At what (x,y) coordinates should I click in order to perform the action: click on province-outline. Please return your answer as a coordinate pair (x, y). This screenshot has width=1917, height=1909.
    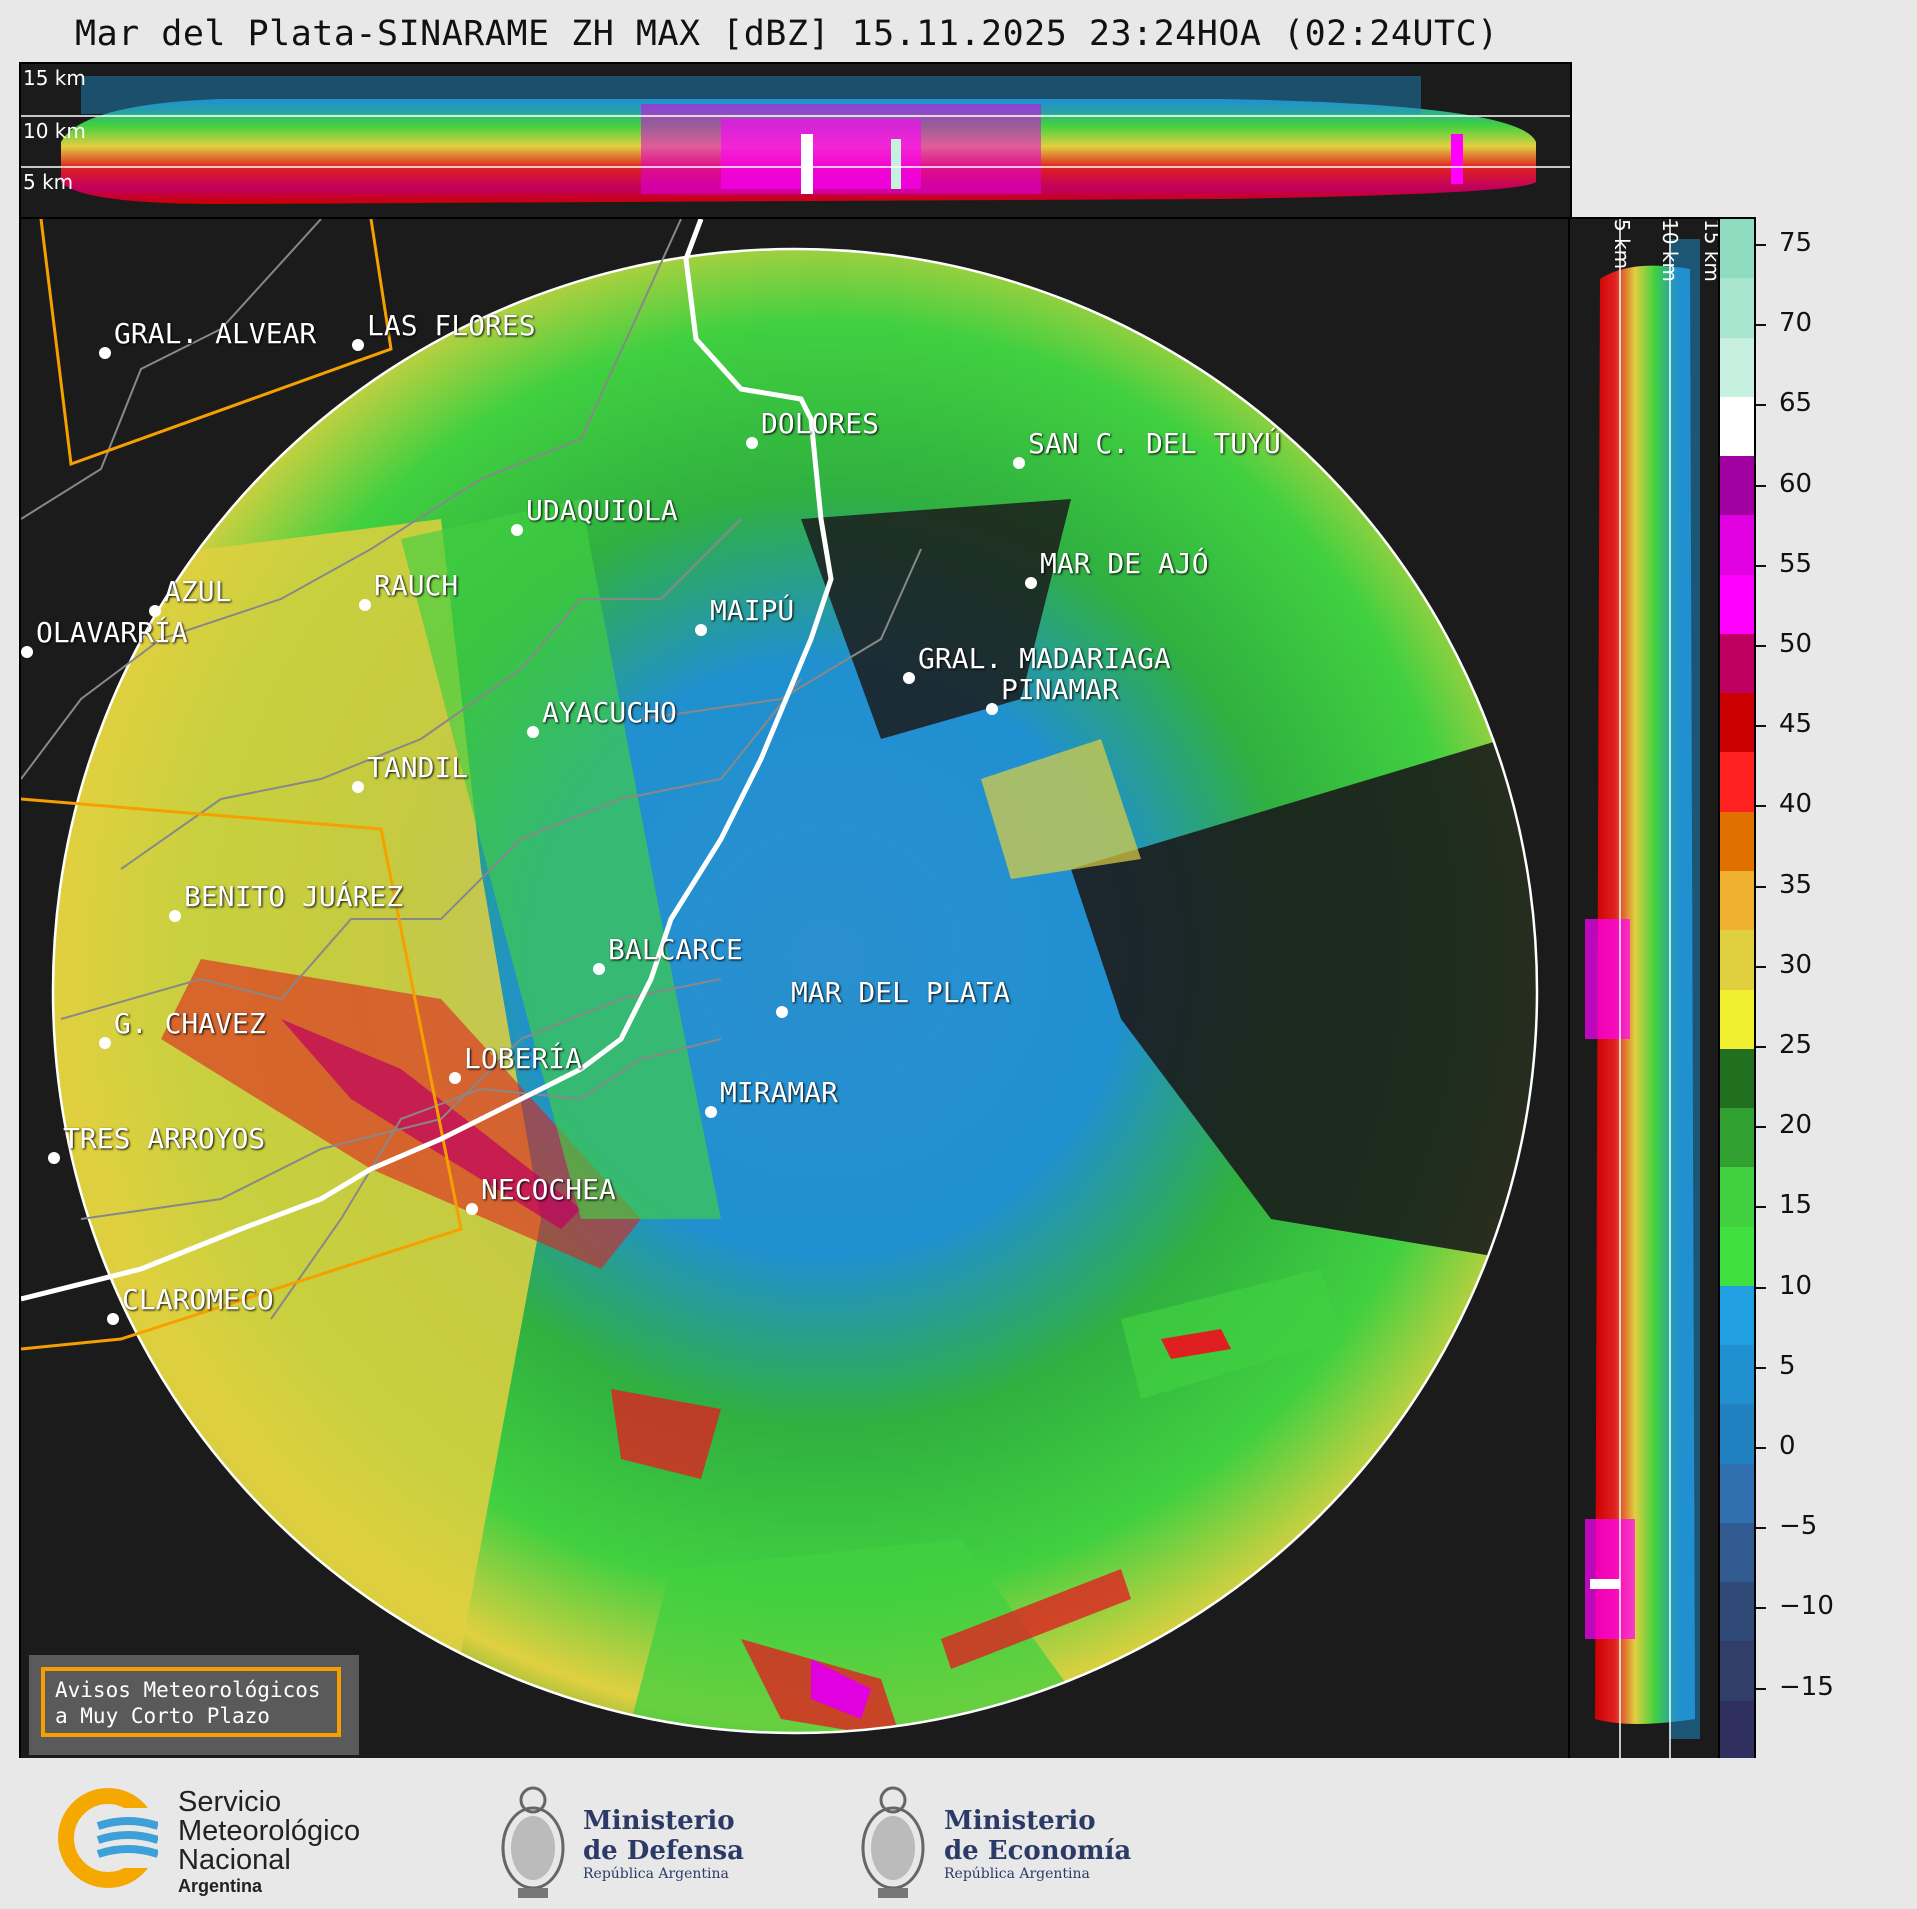
    Looking at the image, I should click on (242, 785).